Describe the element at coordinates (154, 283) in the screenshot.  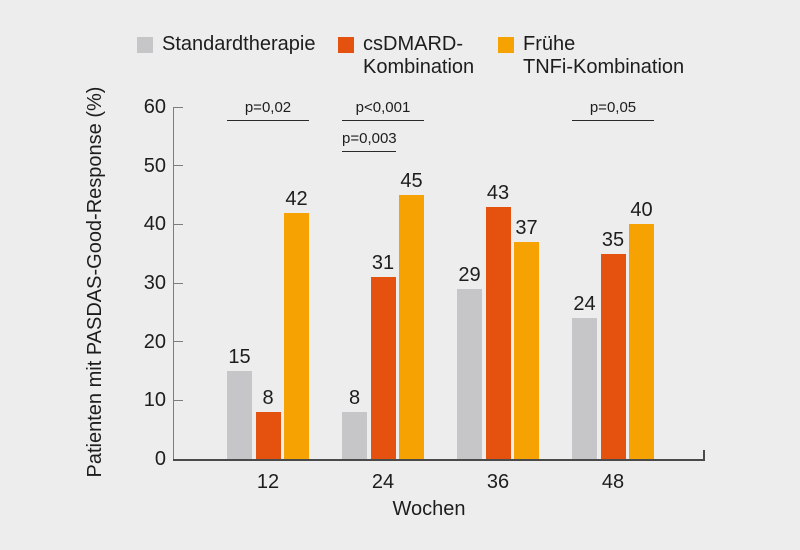
I see `y-tick-label: 30` at that location.